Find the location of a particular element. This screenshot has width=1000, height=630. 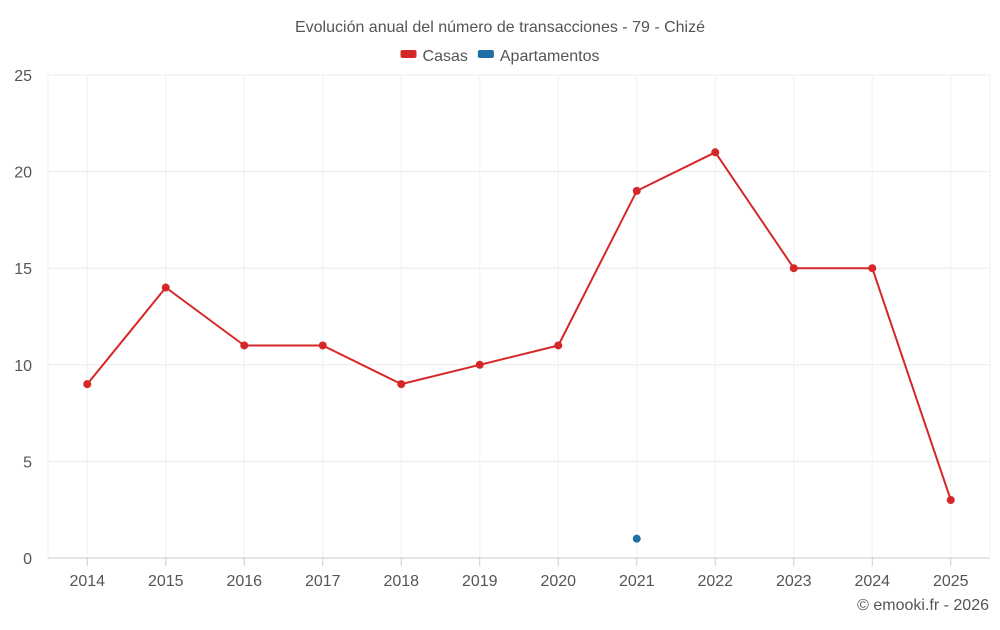

legend-item-1: Apartamentos is located at coordinates (538, 56).